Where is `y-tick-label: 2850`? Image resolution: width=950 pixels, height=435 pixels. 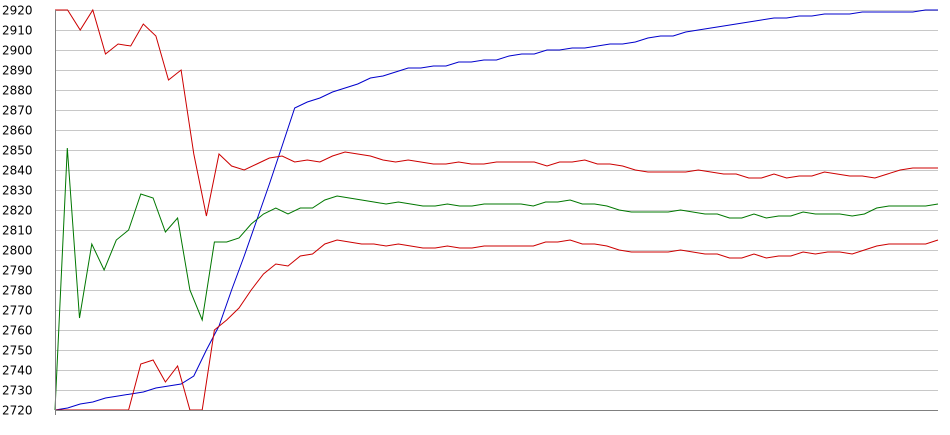
y-tick-label: 2850 is located at coordinates (17, 151).